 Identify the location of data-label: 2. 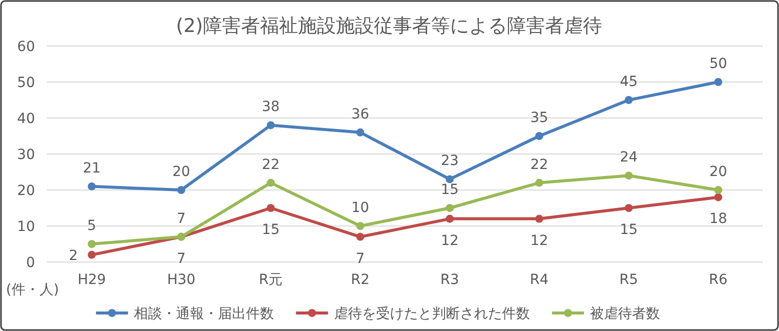
(73, 256).